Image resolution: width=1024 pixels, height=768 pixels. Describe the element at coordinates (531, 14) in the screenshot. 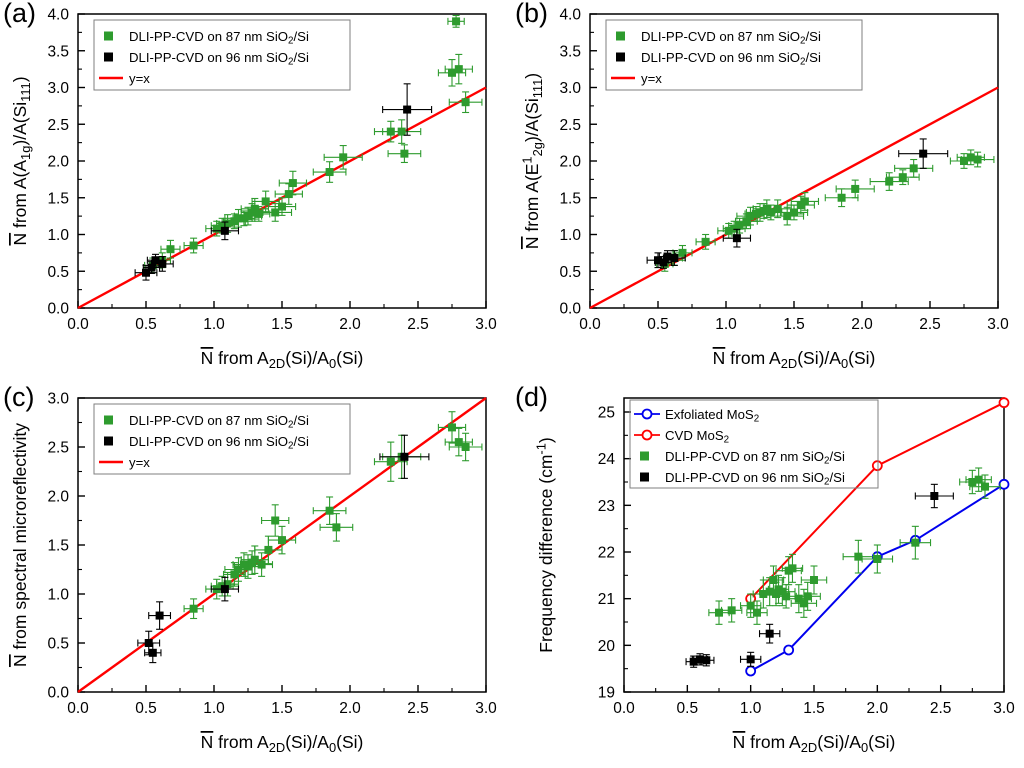

I see `panel-b-tag: (b)` at that location.